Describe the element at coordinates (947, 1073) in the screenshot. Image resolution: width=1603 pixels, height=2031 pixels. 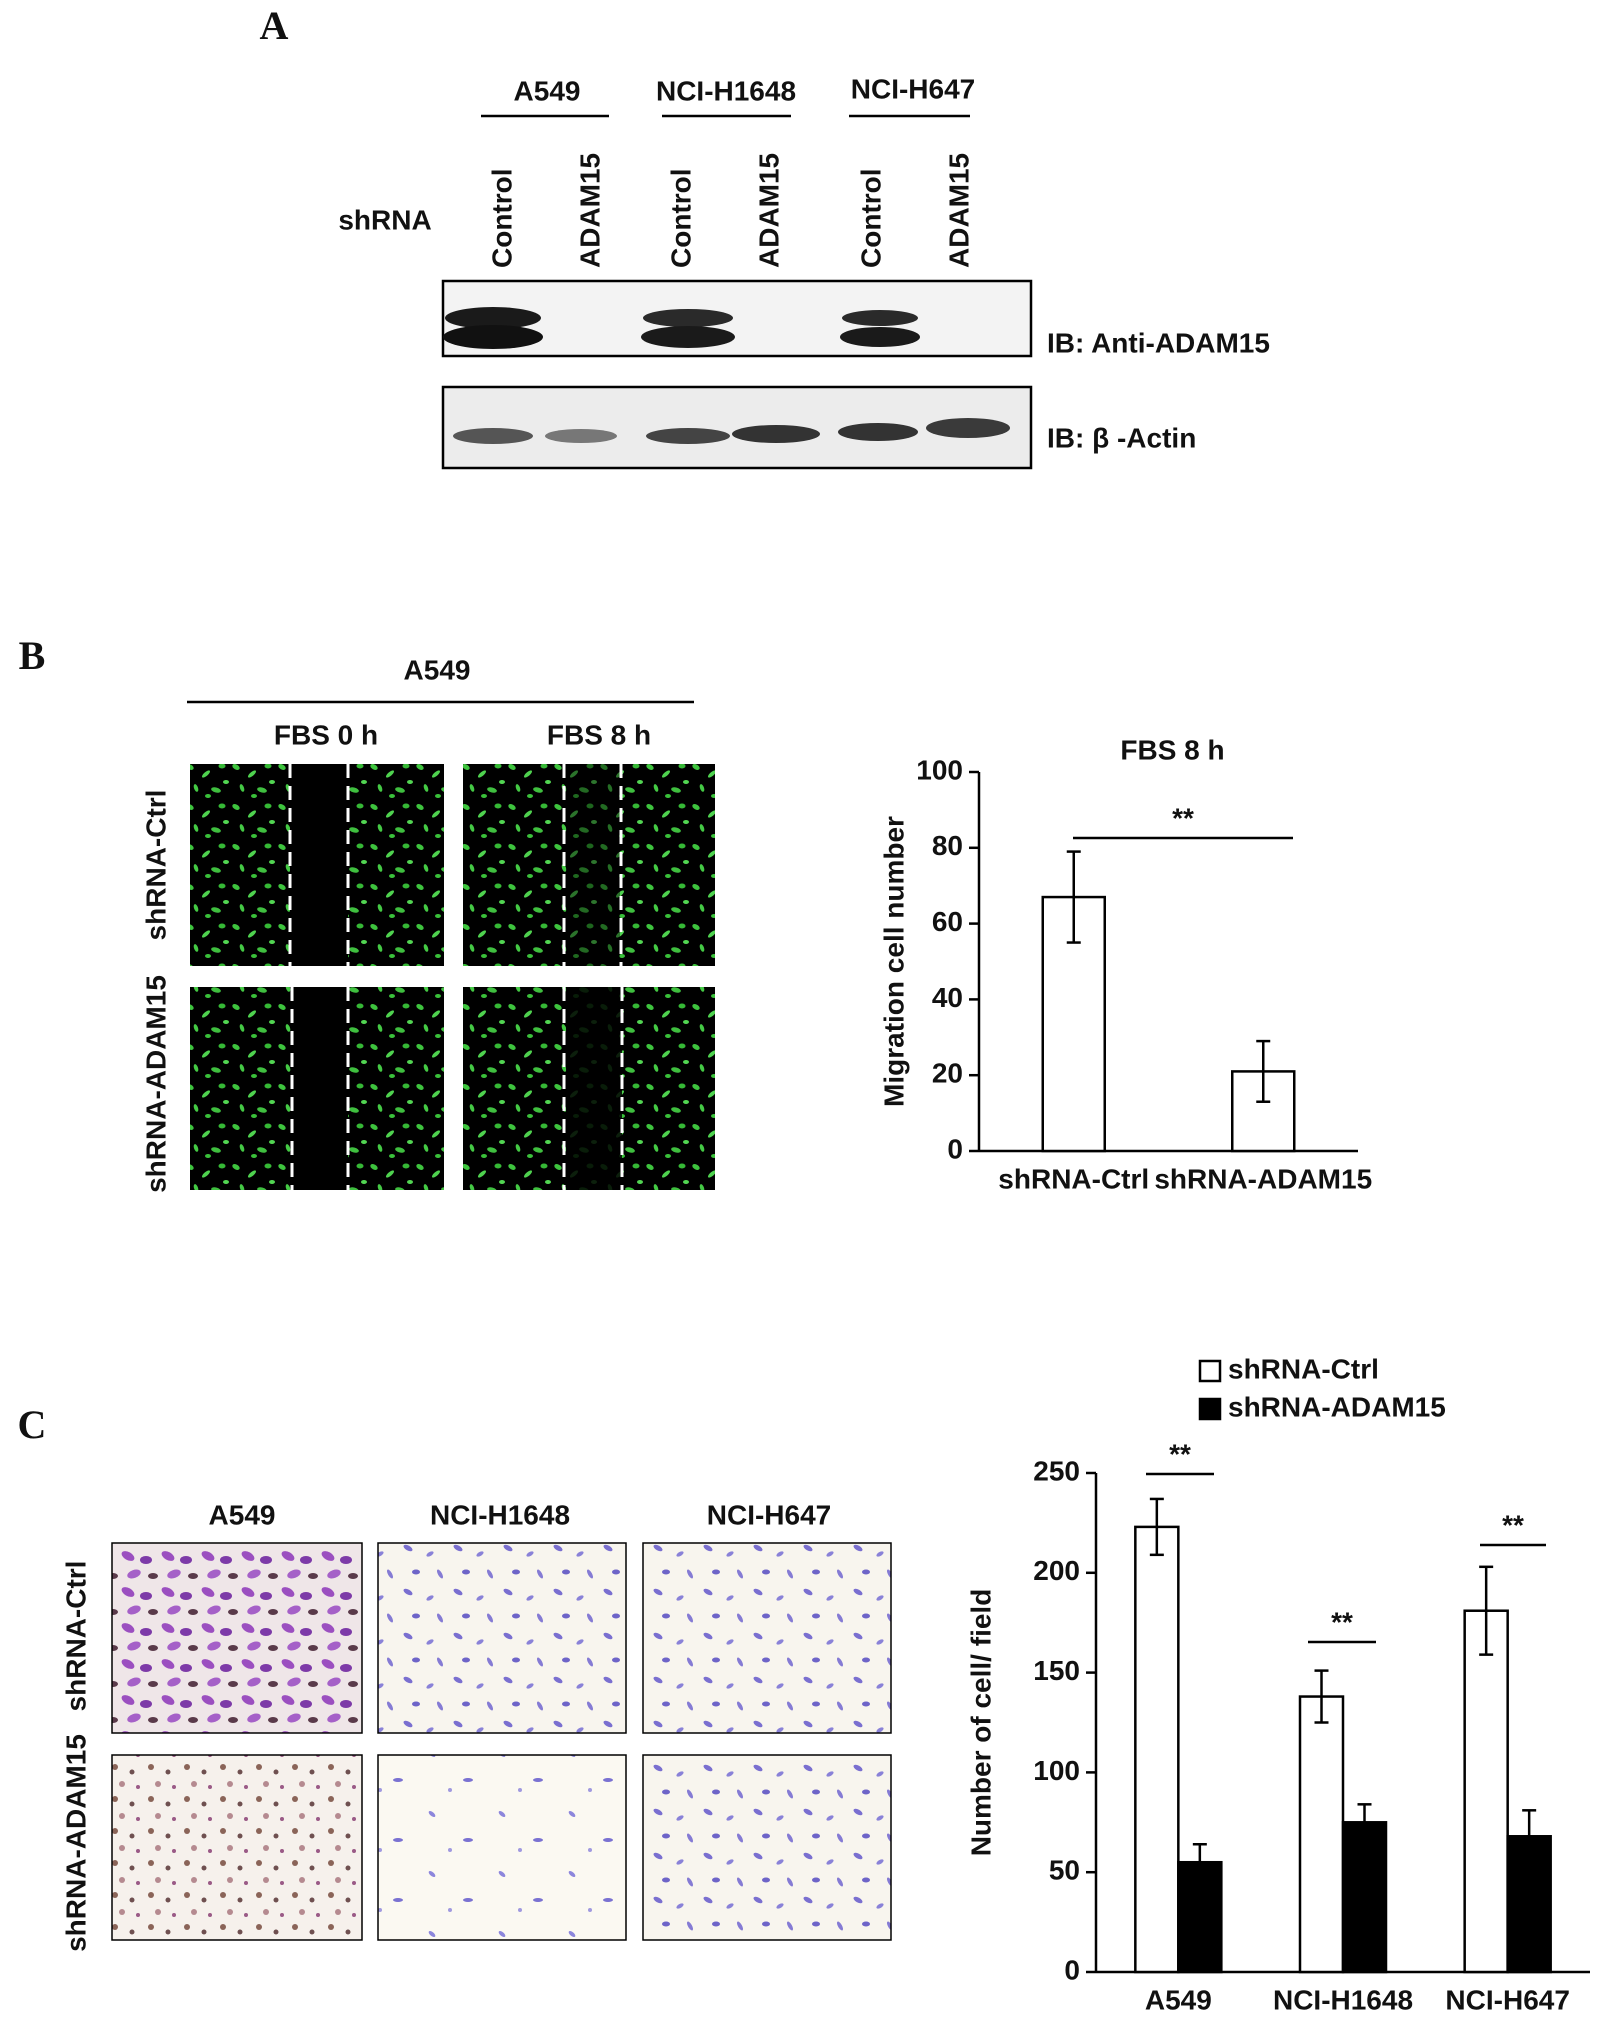
I see `y-tick-label: 20` at that location.